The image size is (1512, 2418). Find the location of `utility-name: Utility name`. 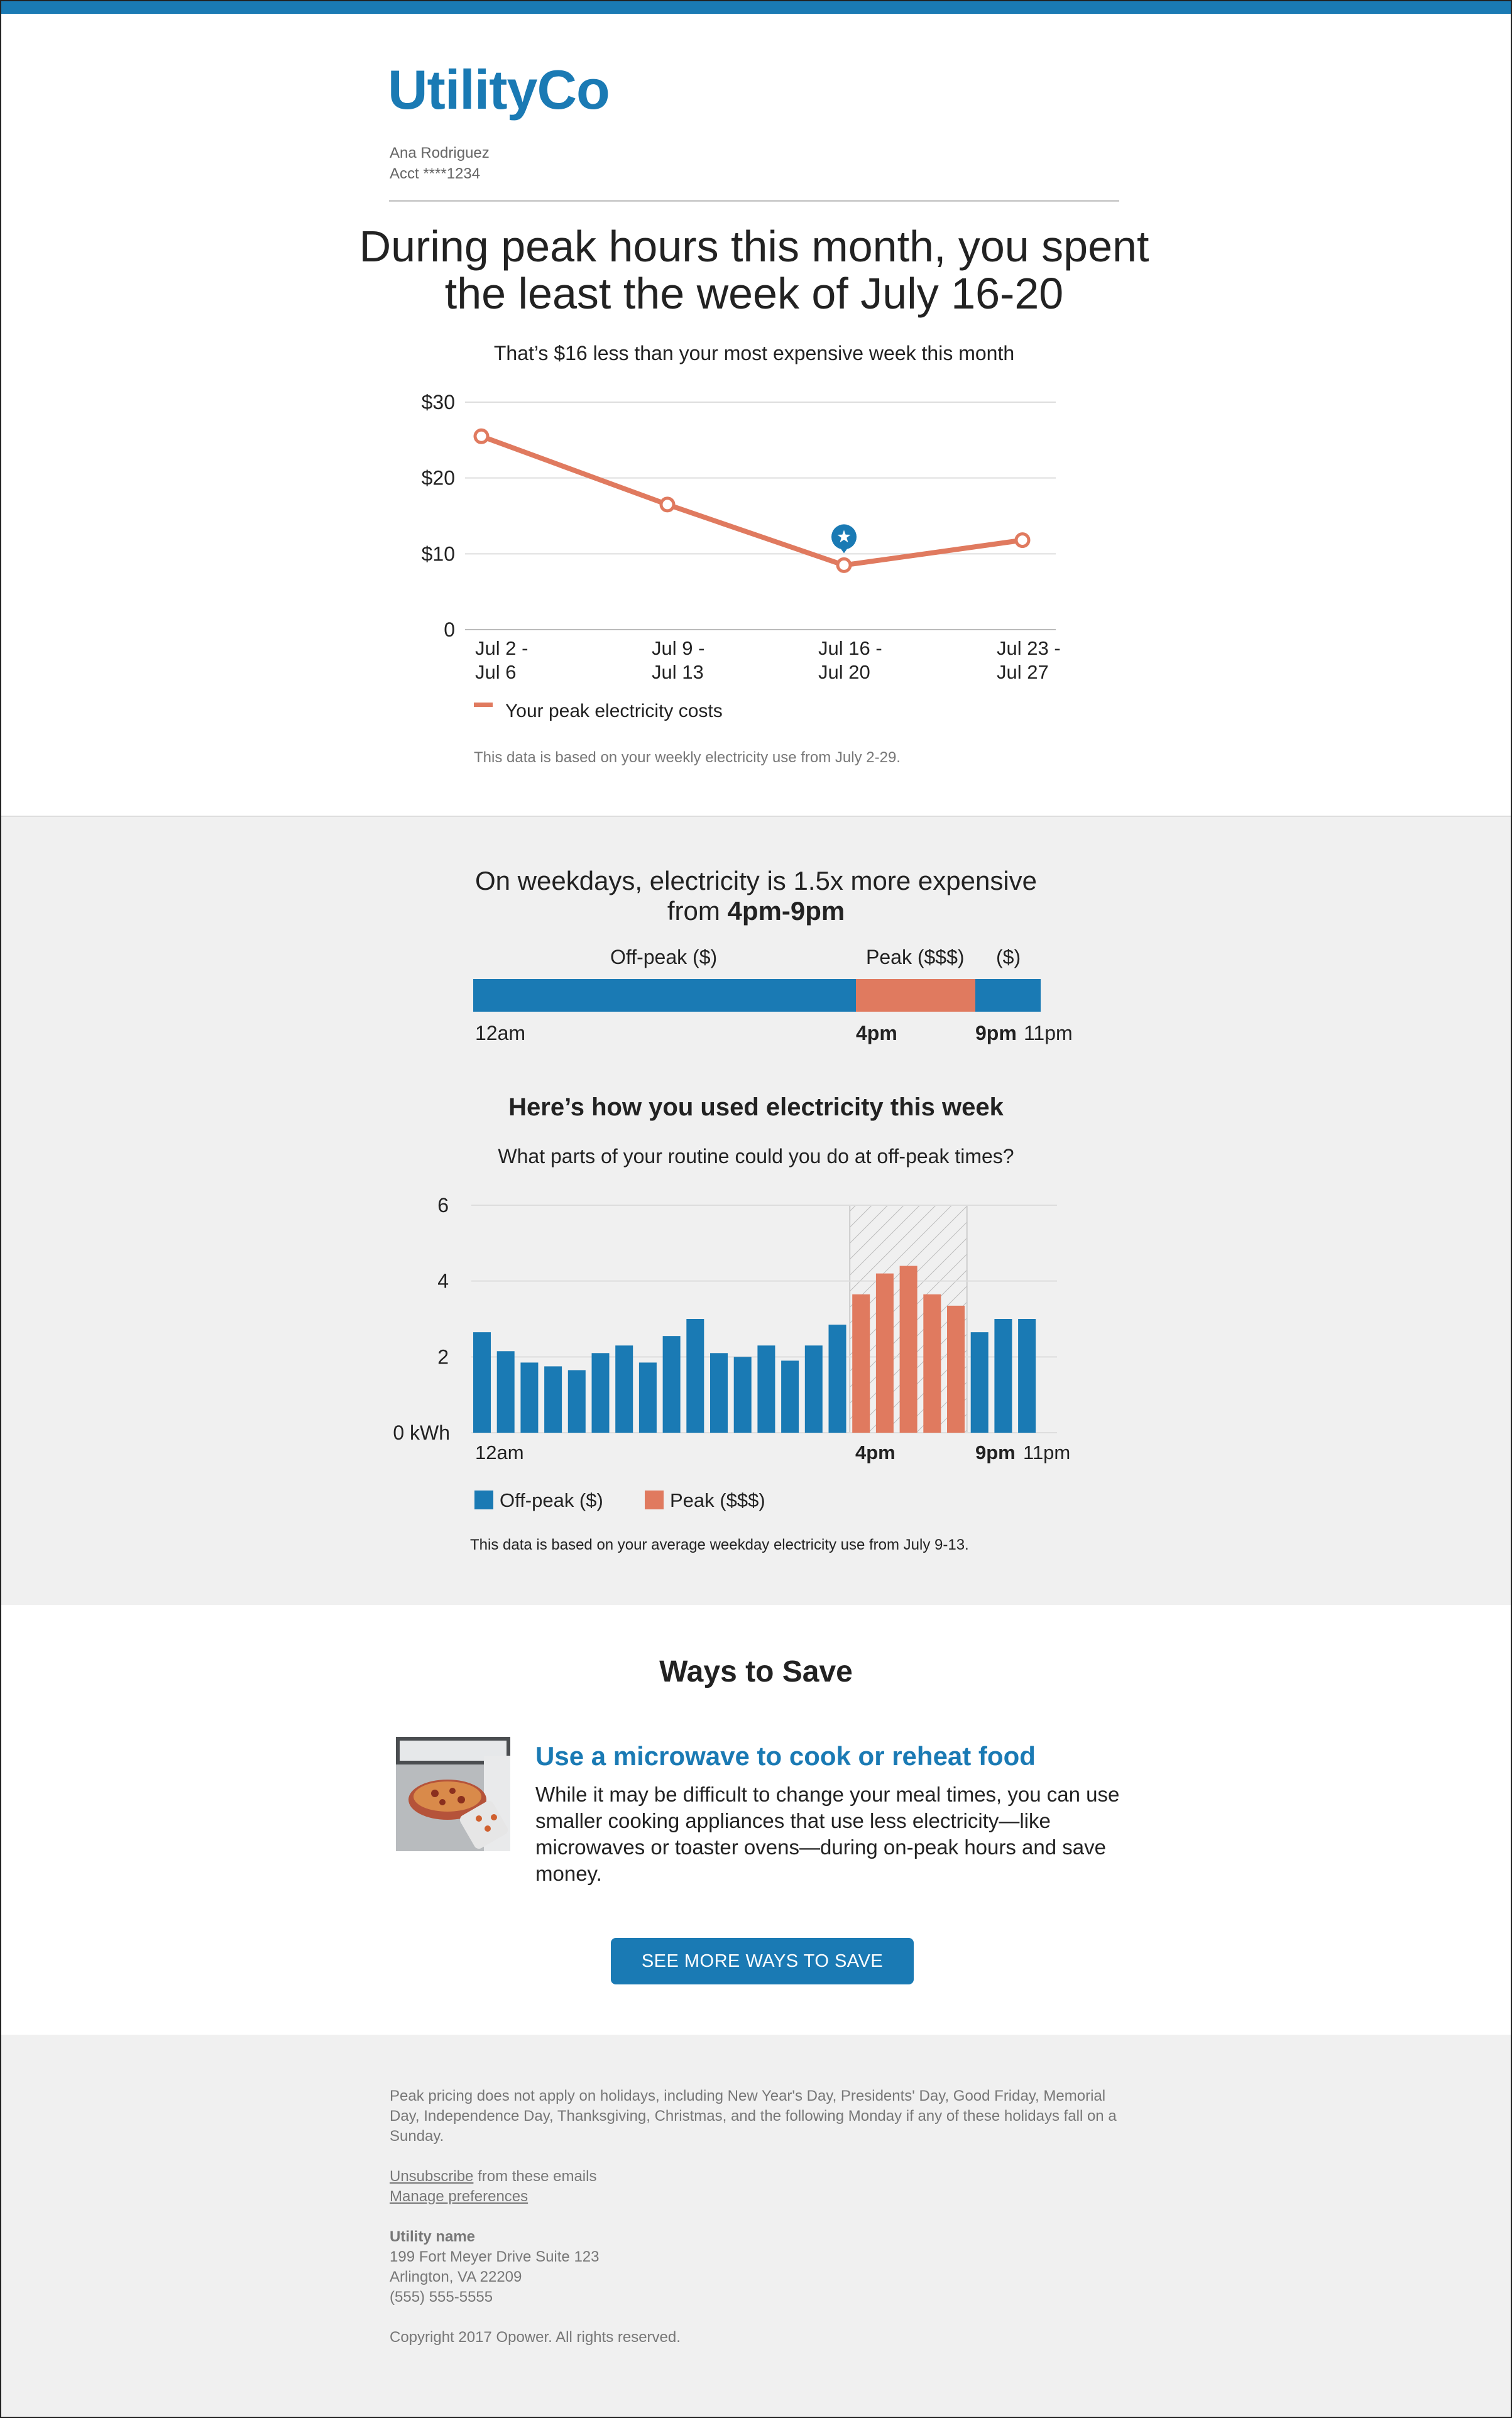

utility-name: Utility name is located at coordinates (433, 2236).